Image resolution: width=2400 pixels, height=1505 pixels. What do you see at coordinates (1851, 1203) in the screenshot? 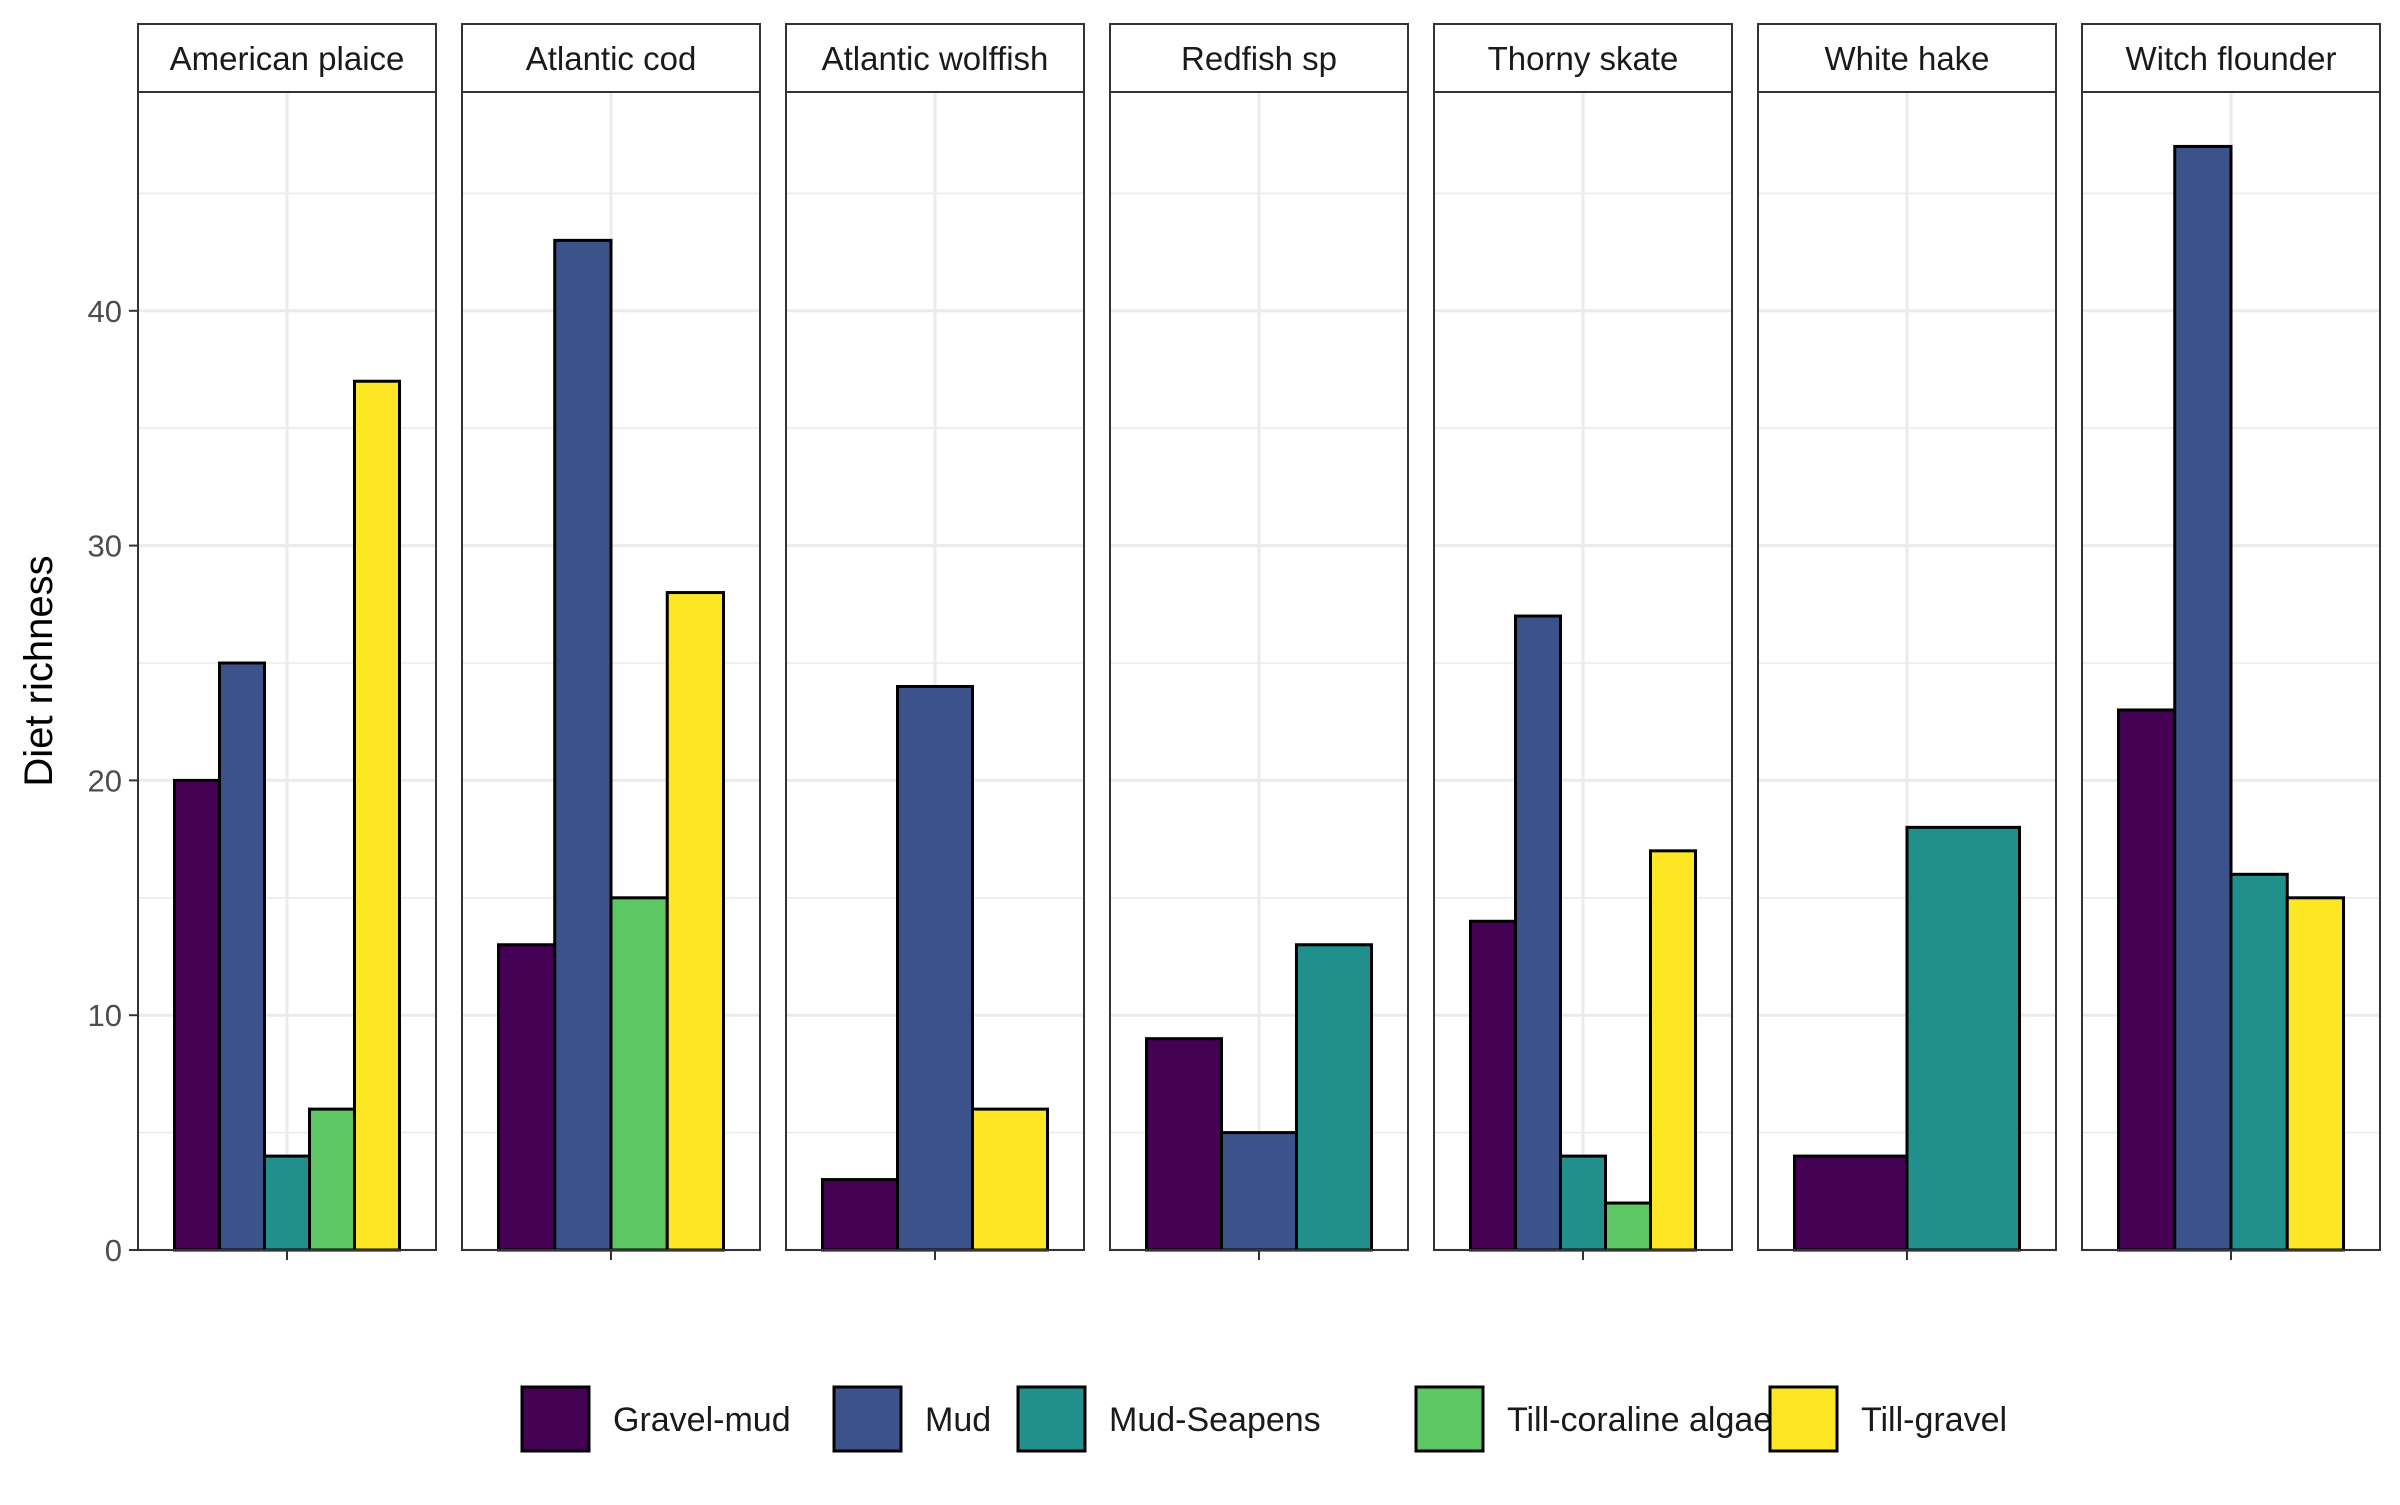
I see `bar-white-hake-gravel-mud` at bounding box center [1851, 1203].